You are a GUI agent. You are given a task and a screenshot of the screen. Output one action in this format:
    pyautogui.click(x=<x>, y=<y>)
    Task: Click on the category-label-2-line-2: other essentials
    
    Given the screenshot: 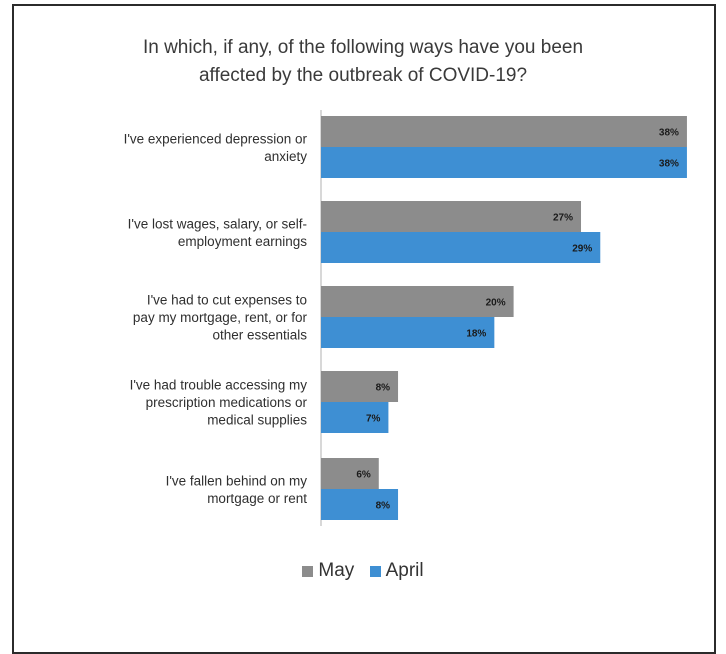 What is the action you would take?
    pyautogui.click(x=259, y=335)
    